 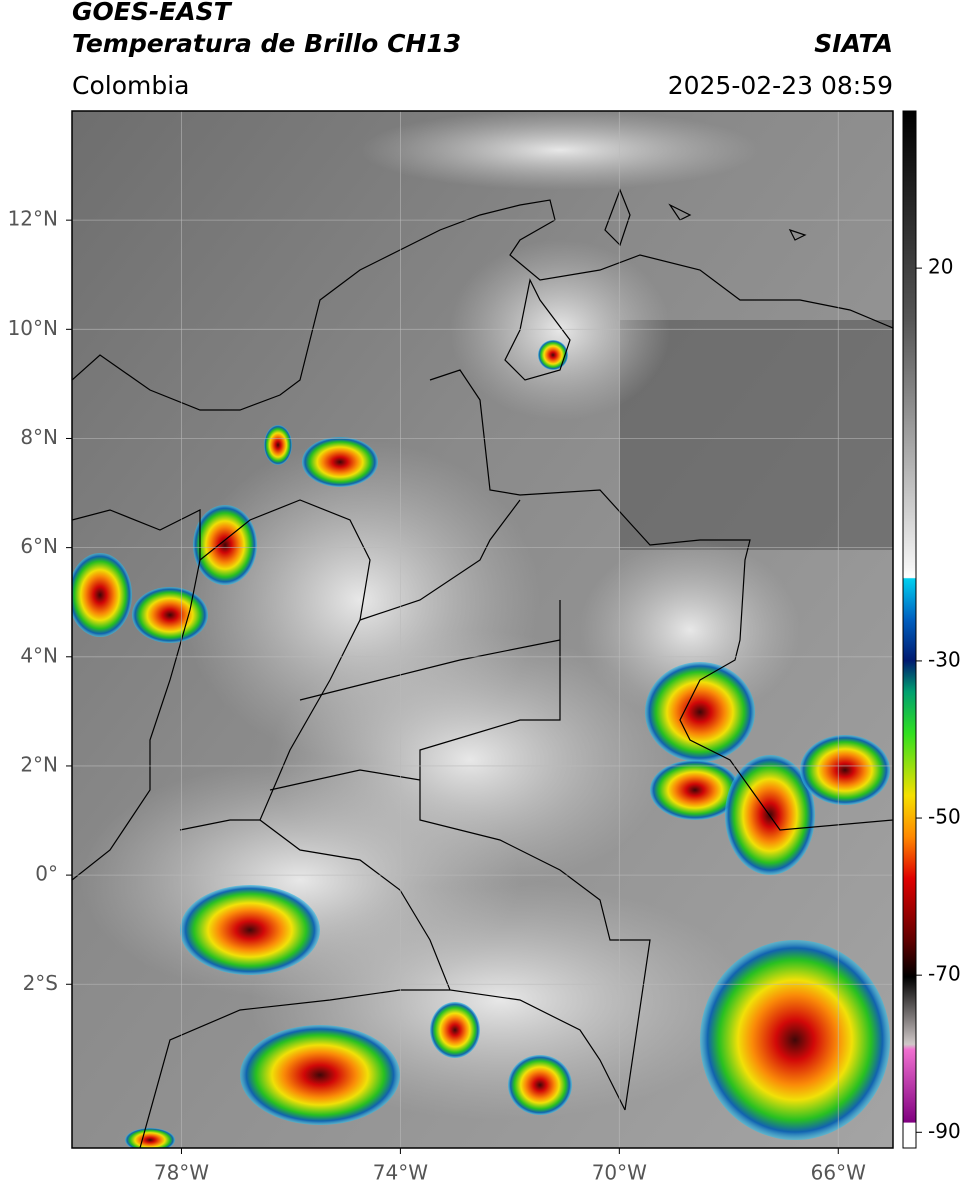 What do you see at coordinates (152, 13) in the screenshot?
I see `title: GOES-EAST` at bounding box center [152, 13].